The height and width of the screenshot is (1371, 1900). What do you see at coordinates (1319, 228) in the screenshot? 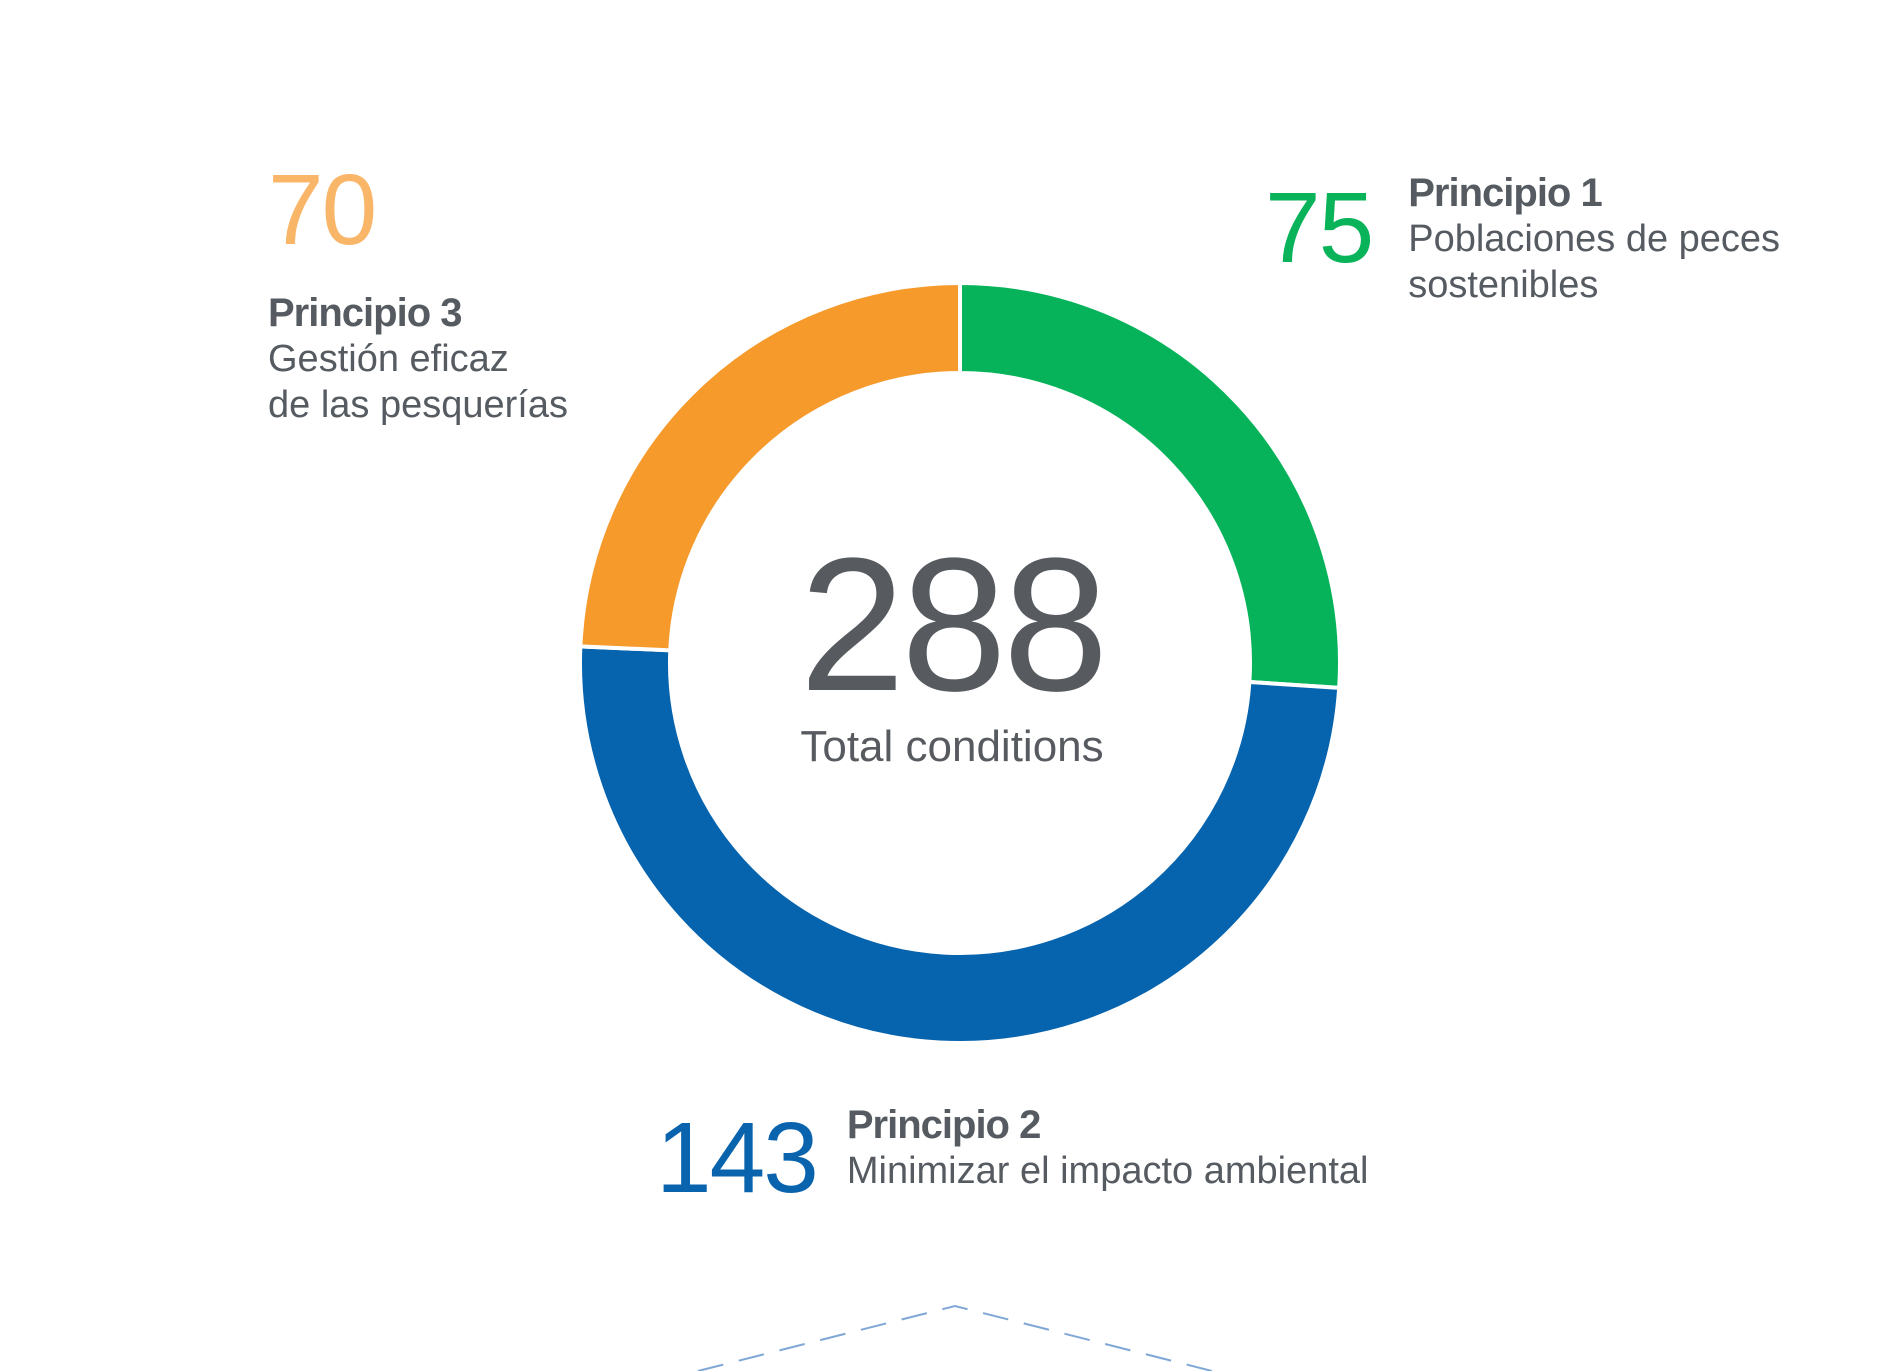
I see `value-label-principio-1: 75` at bounding box center [1319, 228].